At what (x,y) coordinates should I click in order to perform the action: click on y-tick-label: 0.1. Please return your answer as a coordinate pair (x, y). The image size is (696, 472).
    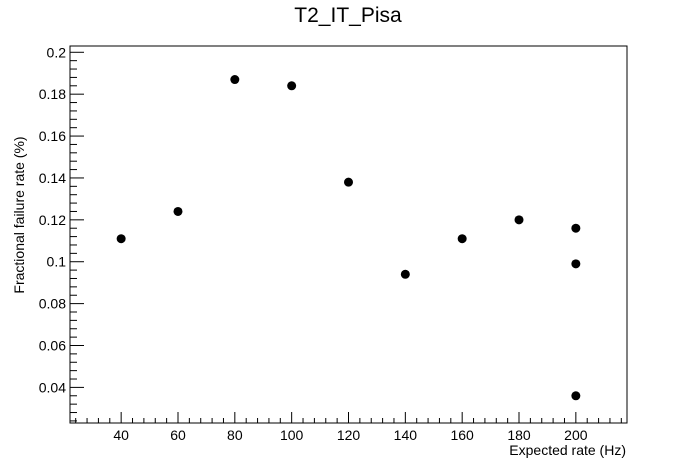
    Looking at the image, I should click on (57, 262).